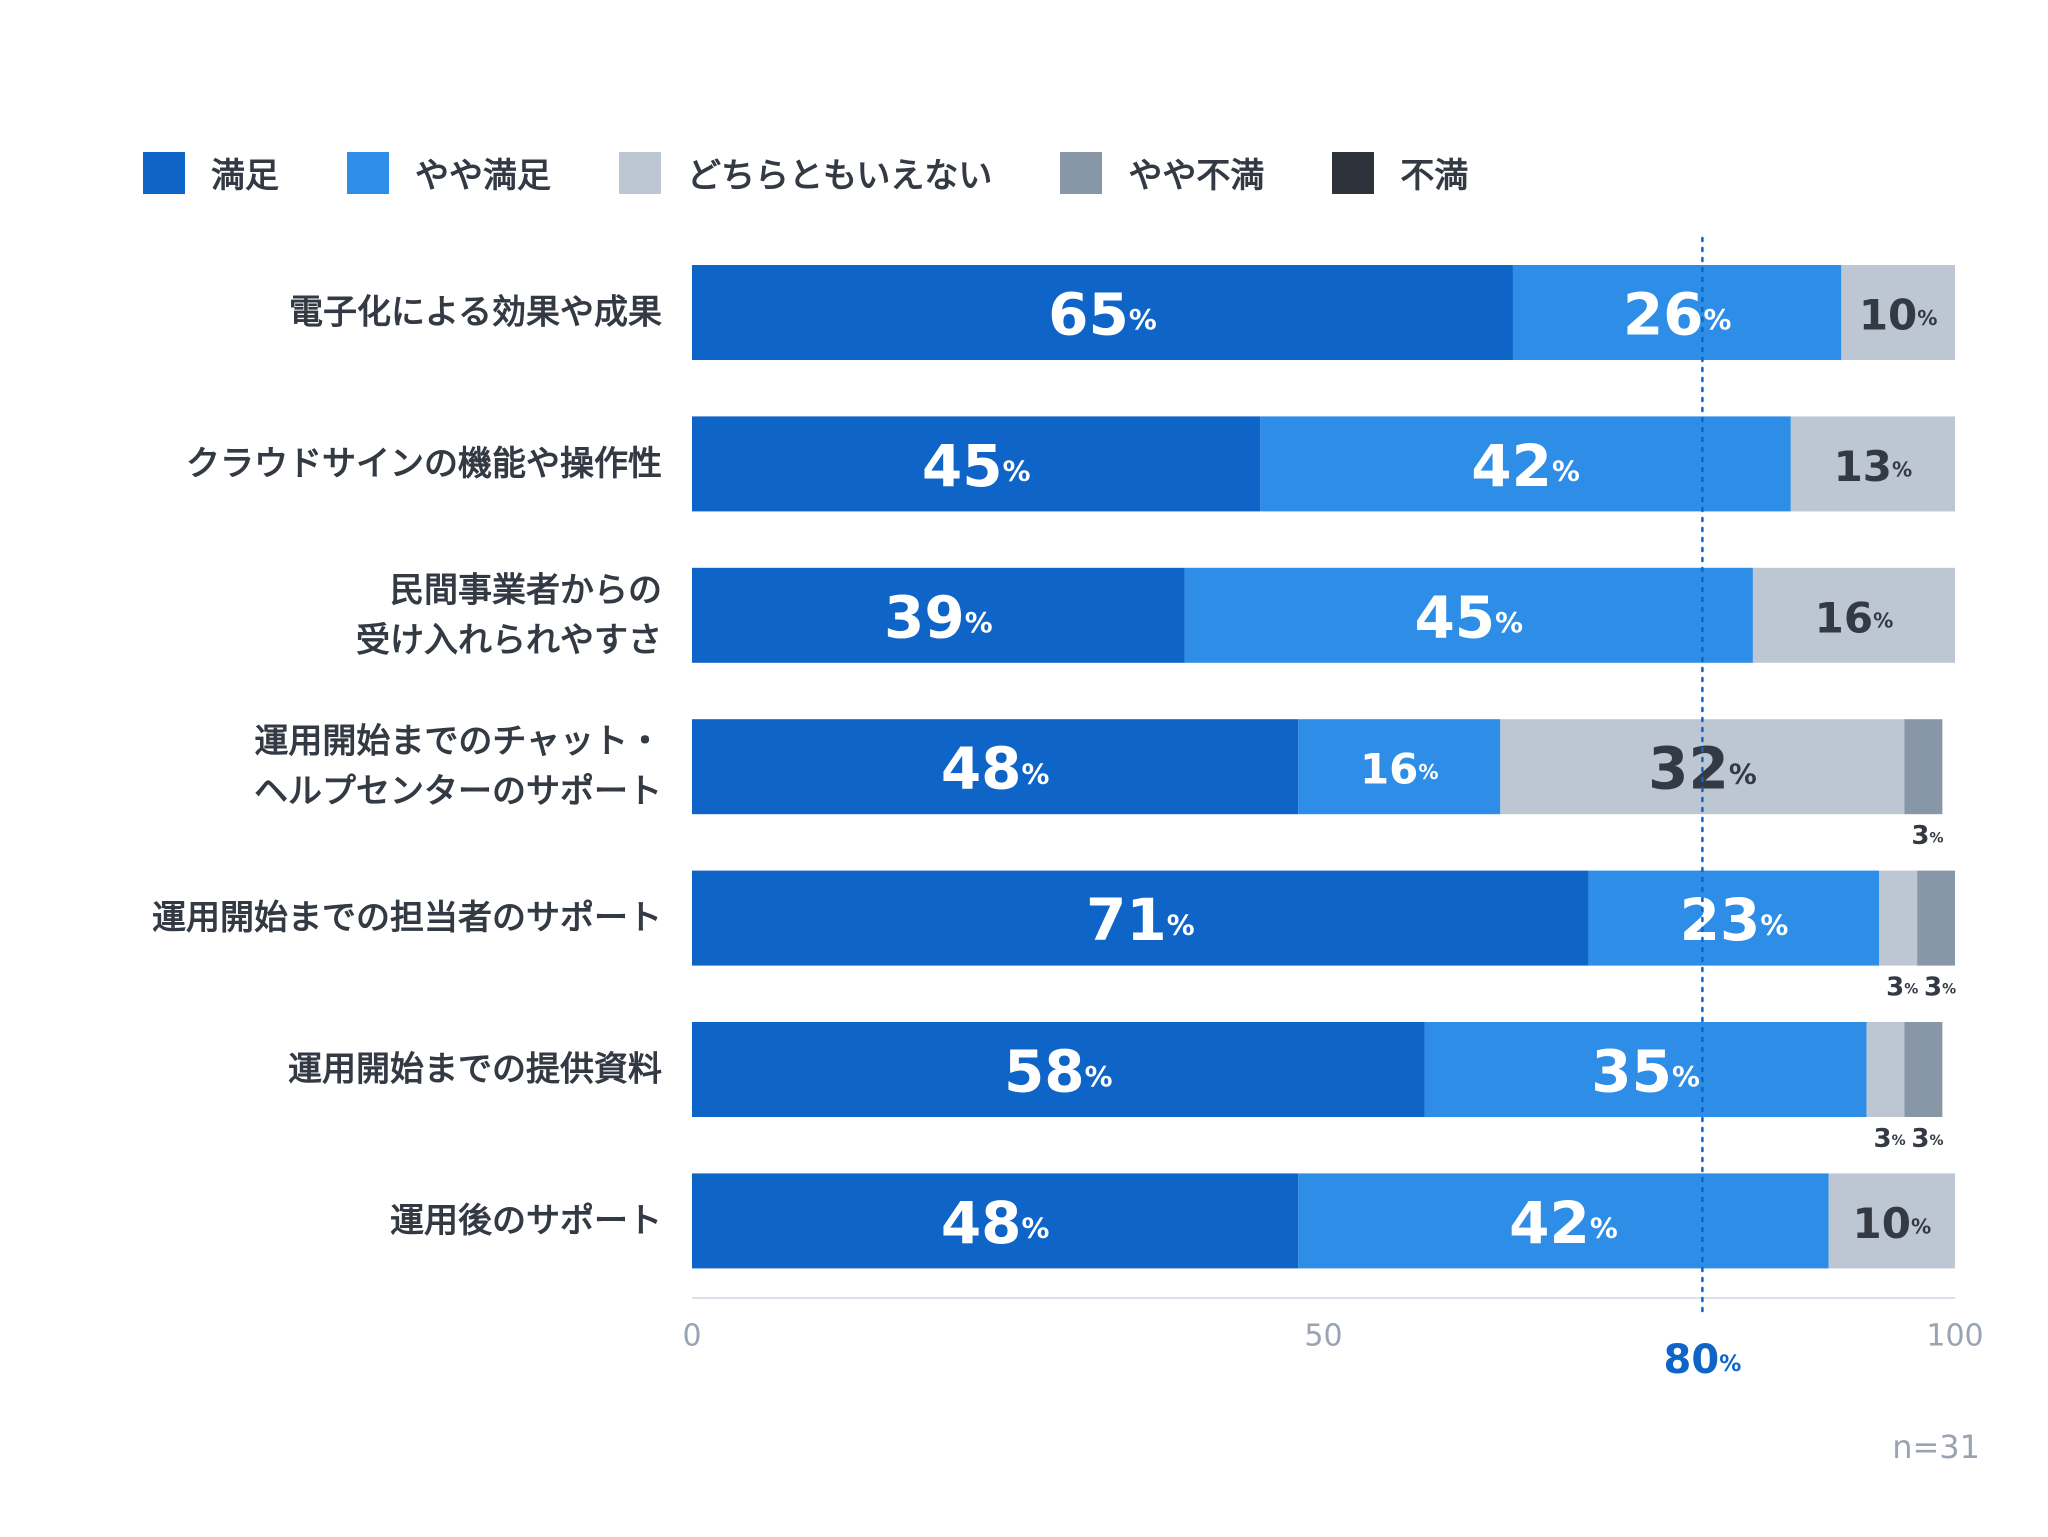 The image size is (2048, 1537). Describe the element at coordinates (475, 1070) in the screenshot. I see `category-label: 運用開始までの提供資料` at that location.